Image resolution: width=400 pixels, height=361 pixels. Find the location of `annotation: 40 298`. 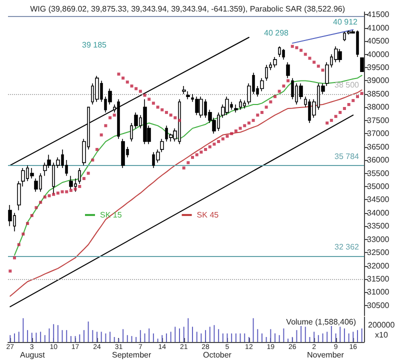

annotation: 40 298 is located at coordinates (277, 33).